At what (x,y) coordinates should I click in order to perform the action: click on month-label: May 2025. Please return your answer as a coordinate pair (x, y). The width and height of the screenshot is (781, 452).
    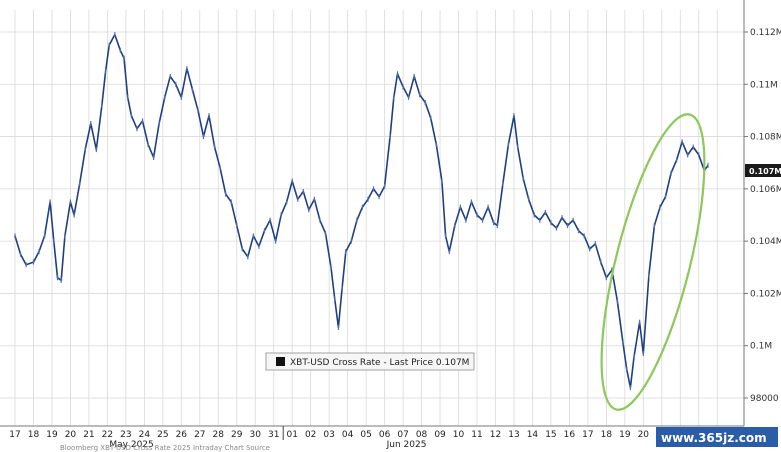
    Looking at the image, I should click on (131, 445).